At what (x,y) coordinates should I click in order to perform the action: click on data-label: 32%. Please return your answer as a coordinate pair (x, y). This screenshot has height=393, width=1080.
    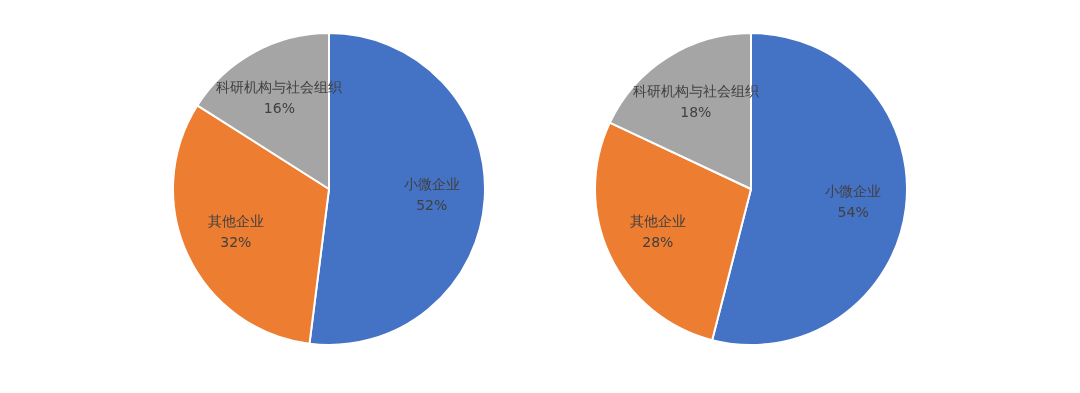
    Looking at the image, I should click on (236, 242).